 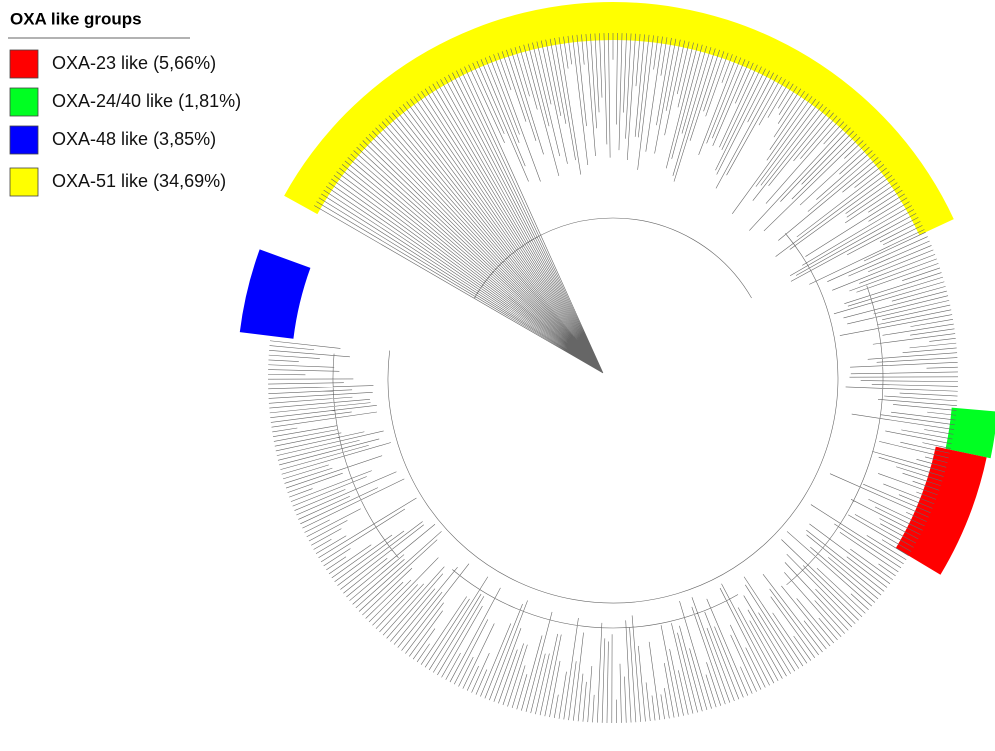 I want to click on group-share: (1,81%), so click(x=209, y=101).